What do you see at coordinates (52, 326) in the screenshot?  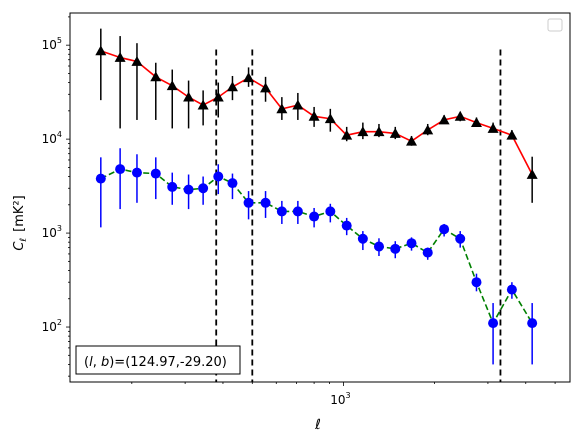 I see `y-tick-label: 10²` at bounding box center [52, 326].